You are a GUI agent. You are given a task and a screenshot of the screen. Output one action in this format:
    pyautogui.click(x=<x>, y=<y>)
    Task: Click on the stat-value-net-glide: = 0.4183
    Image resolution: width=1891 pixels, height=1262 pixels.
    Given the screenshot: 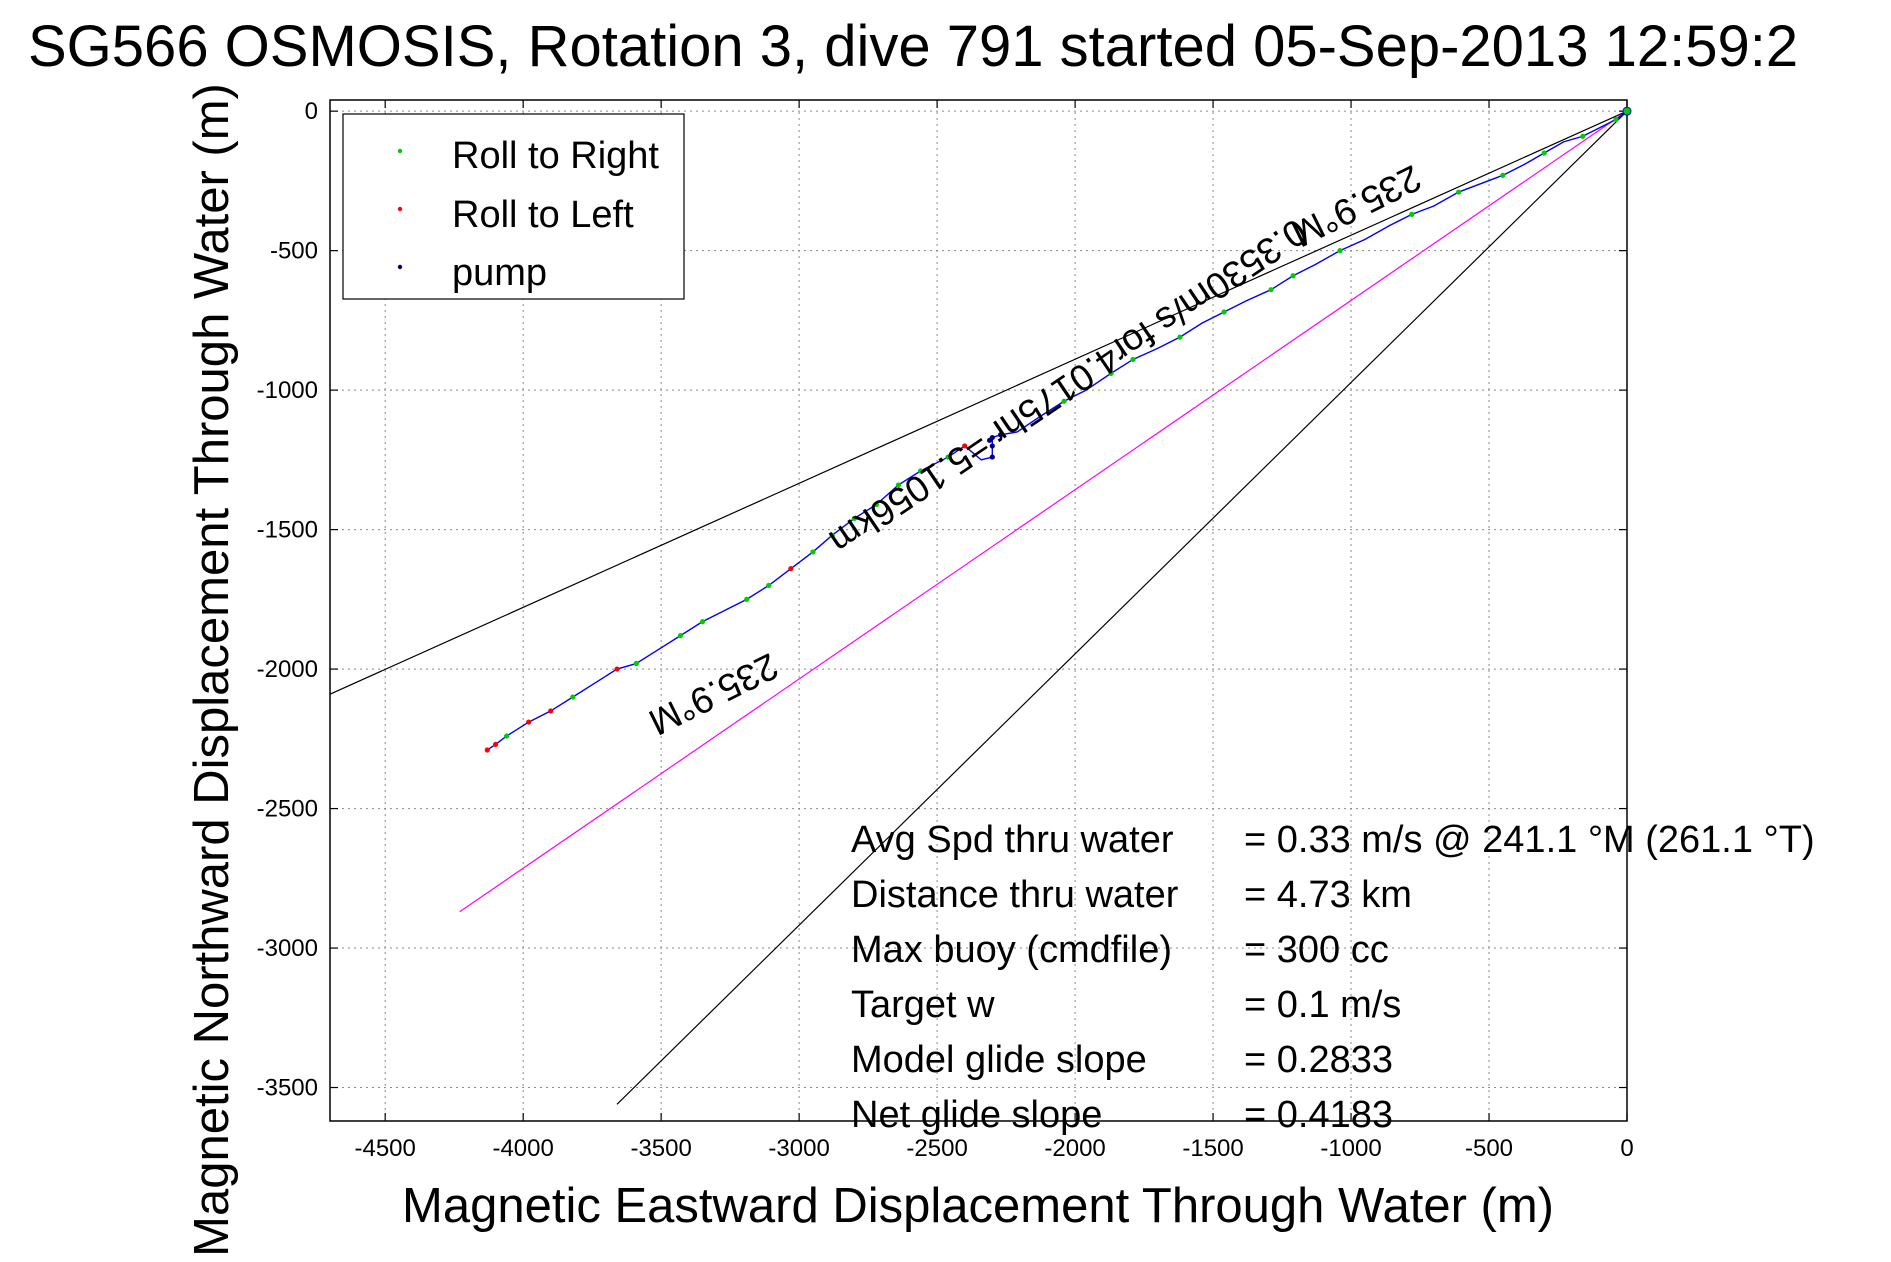 What is the action you would take?
    pyautogui.click(x=1318, y=1115)
    